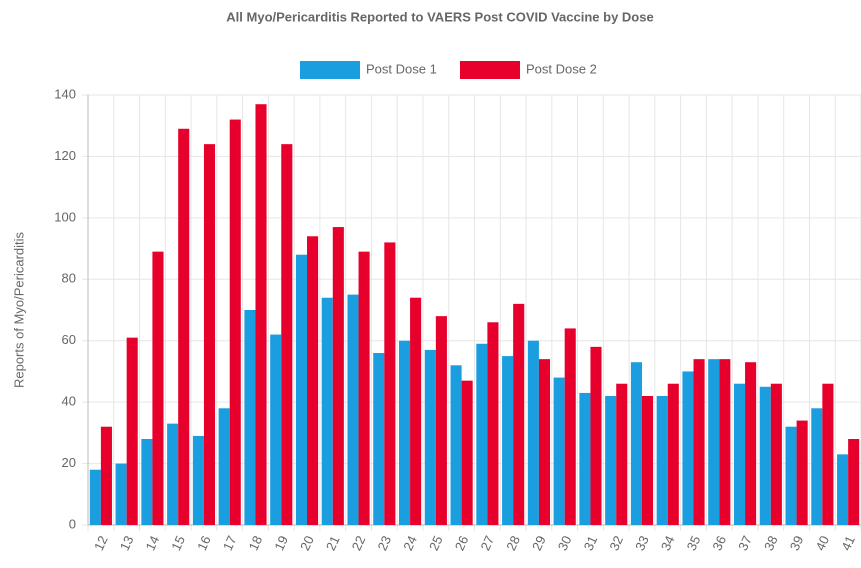  What do you see at coordinates (204, 542) in the screenshot?
I see `x-tick-label: 16` at bounding box center [204, 542].